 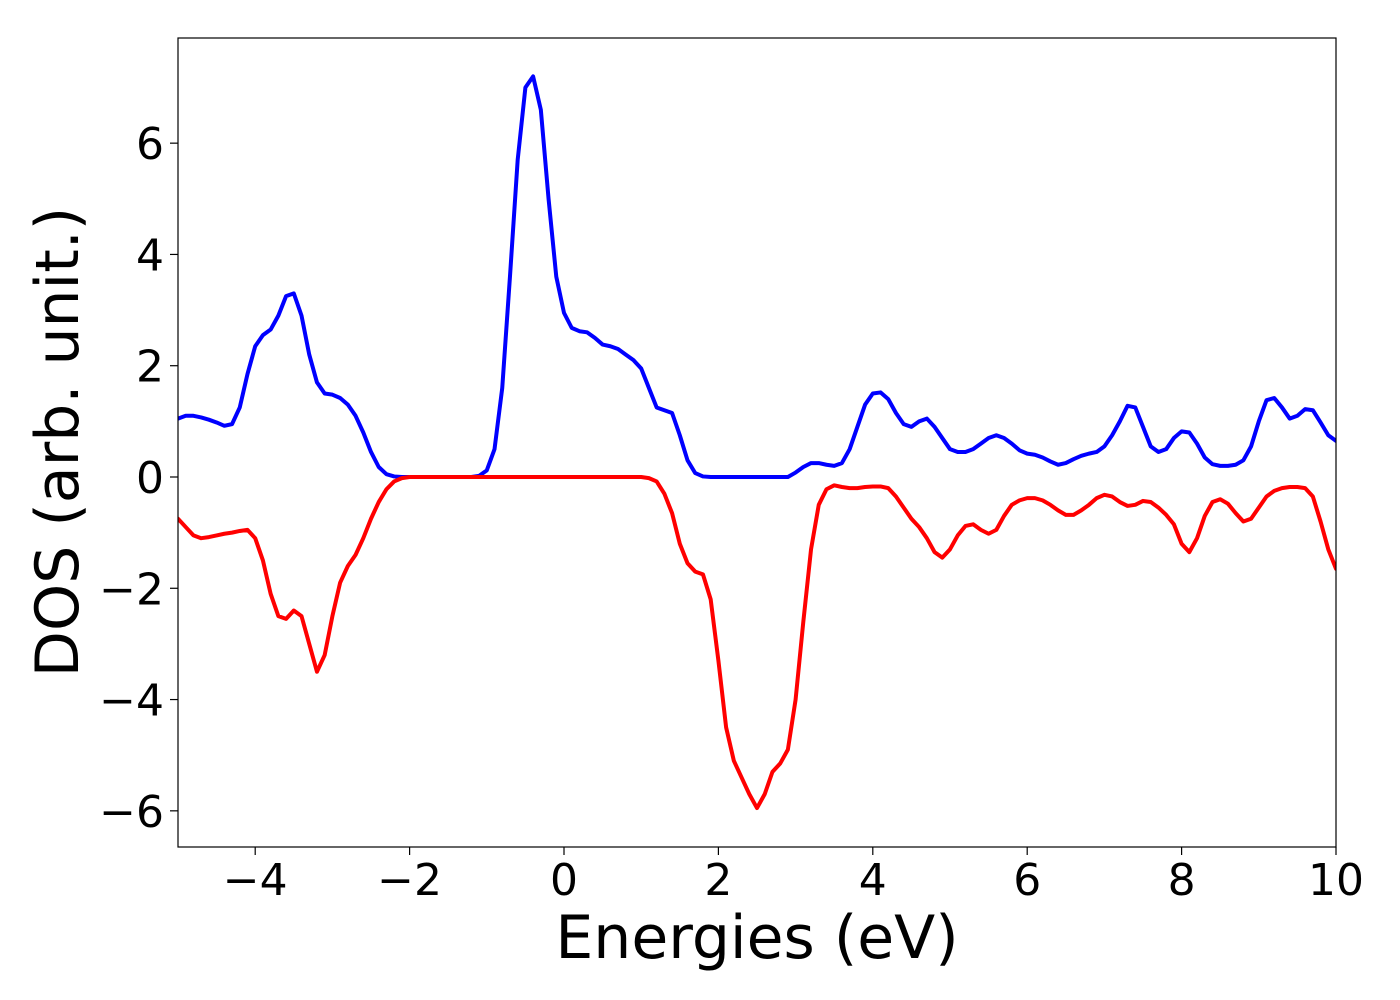 What do you see at coordinates (756, 938) in the screenshot?
I see `x-axis-label: Energies (eV)` at bounding box center [756, 938].